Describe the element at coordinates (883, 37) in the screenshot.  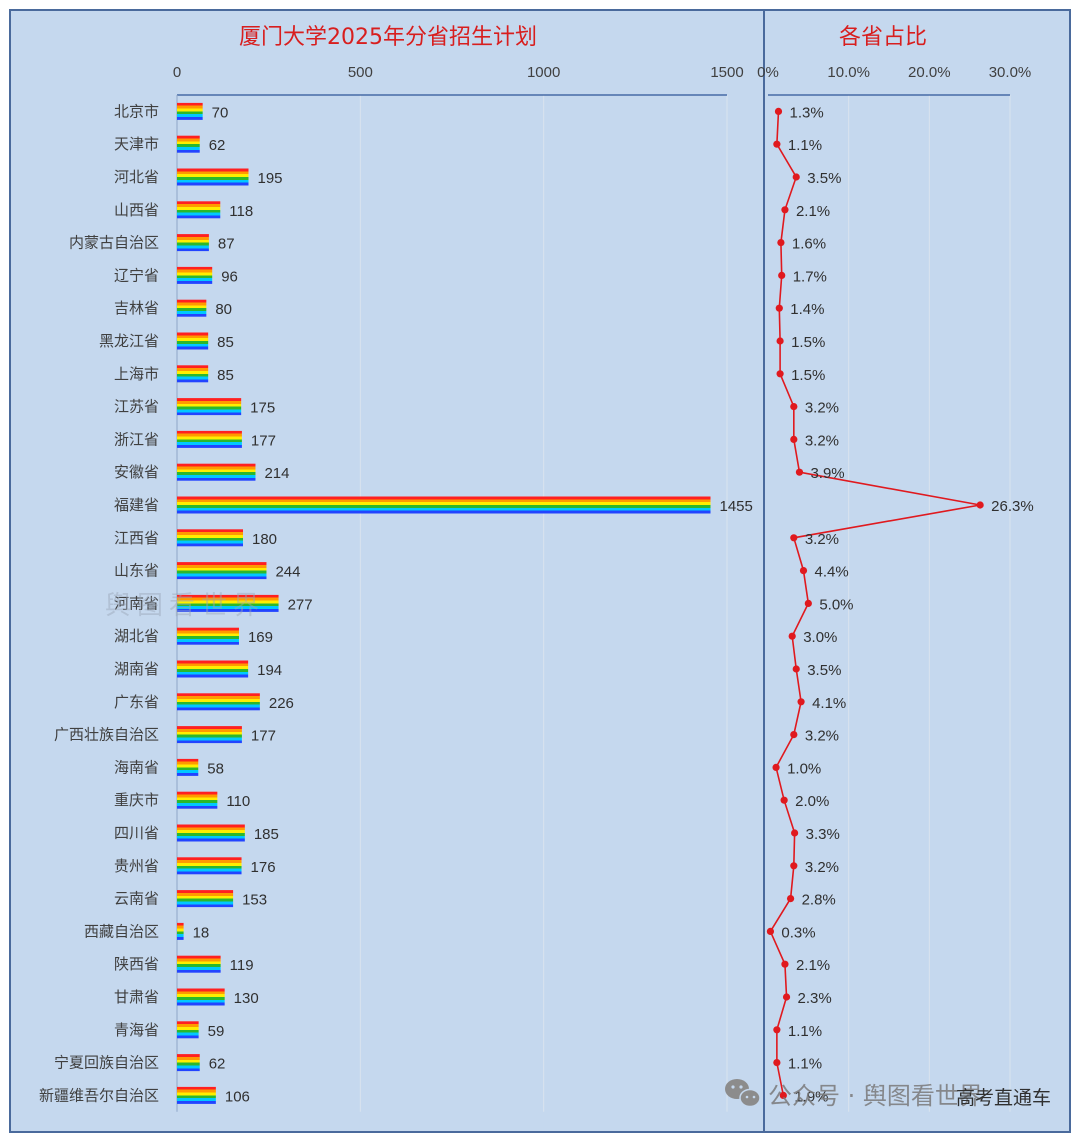
I see `share-chart-title: 各省占比` at that location.